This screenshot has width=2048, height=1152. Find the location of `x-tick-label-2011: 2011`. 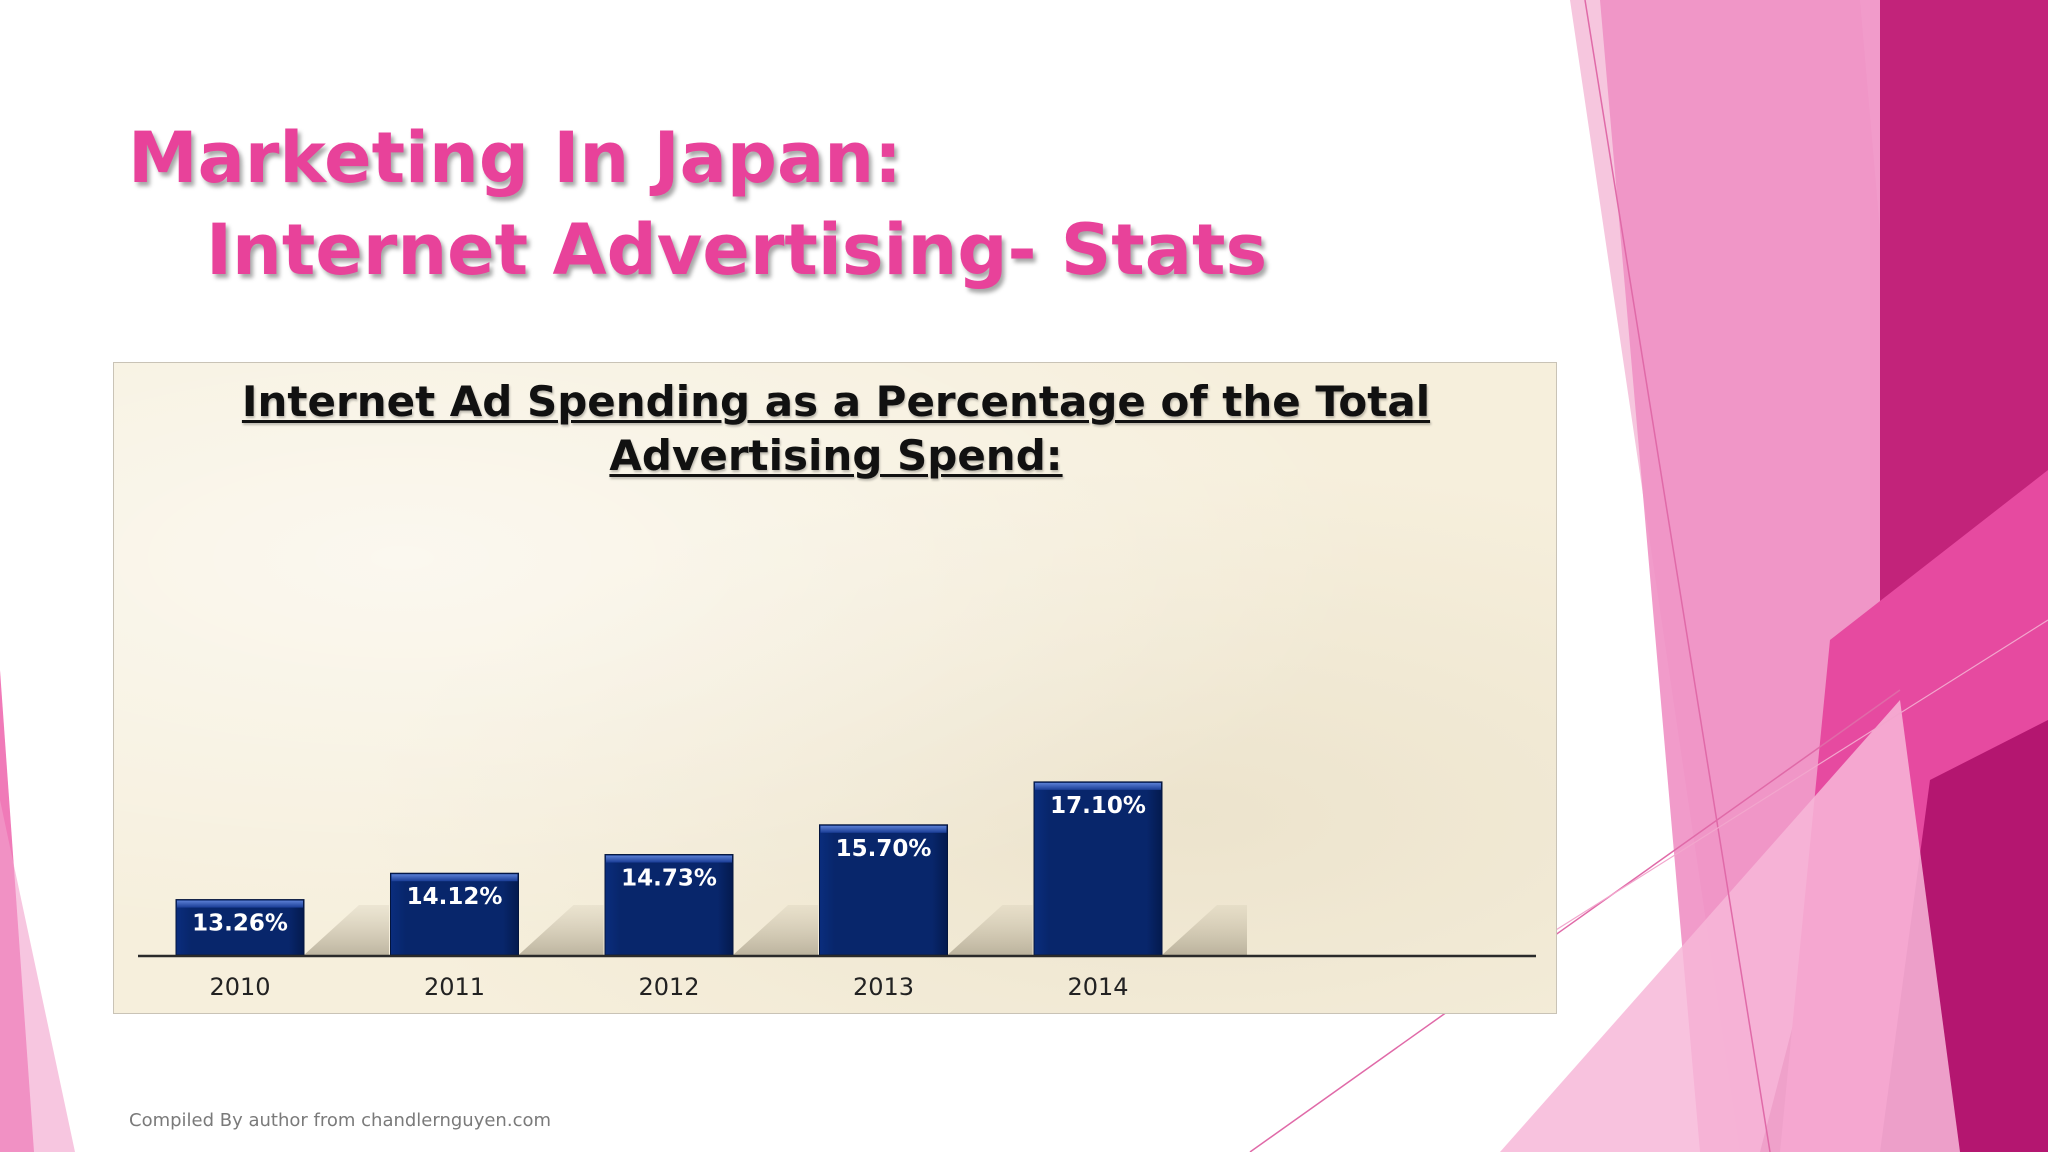

x-tick-label-2011: 2011 is located at coordinates (454, 987).